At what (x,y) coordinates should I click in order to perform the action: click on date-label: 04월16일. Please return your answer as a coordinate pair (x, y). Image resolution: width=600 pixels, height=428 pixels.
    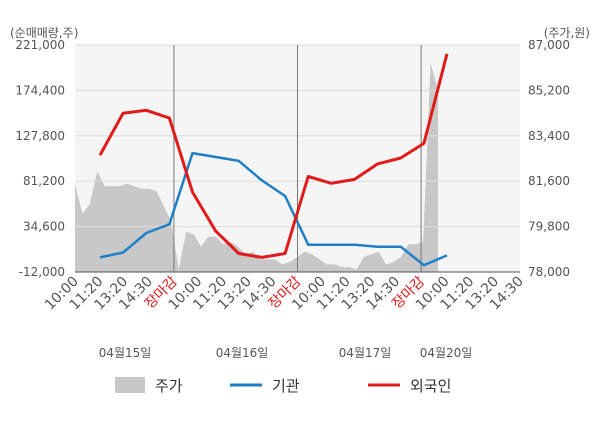
    Looking at the image, I should click on (242, 353).